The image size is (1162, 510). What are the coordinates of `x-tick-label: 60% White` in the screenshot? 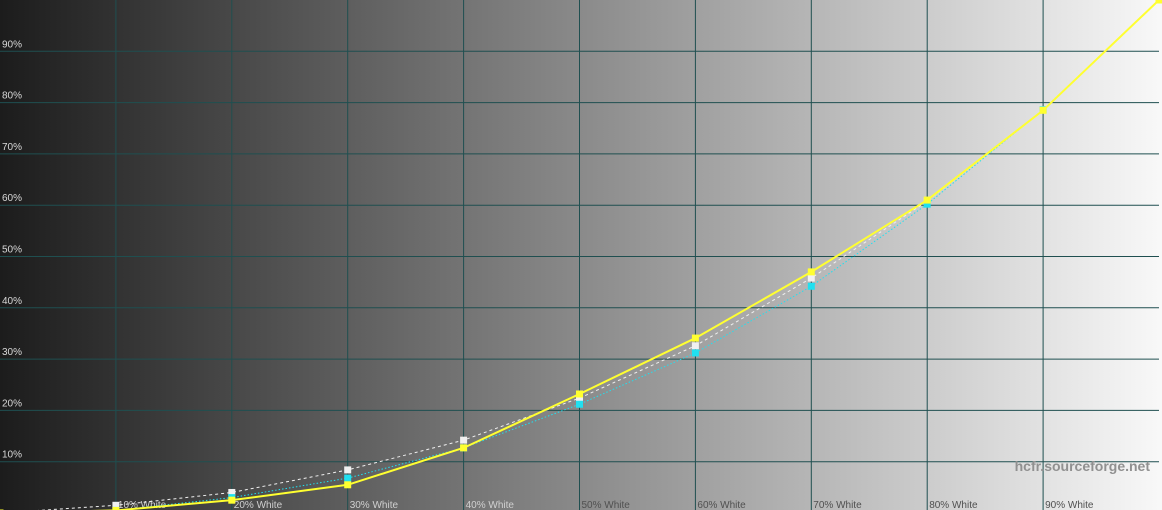 It's located at (721, 505).